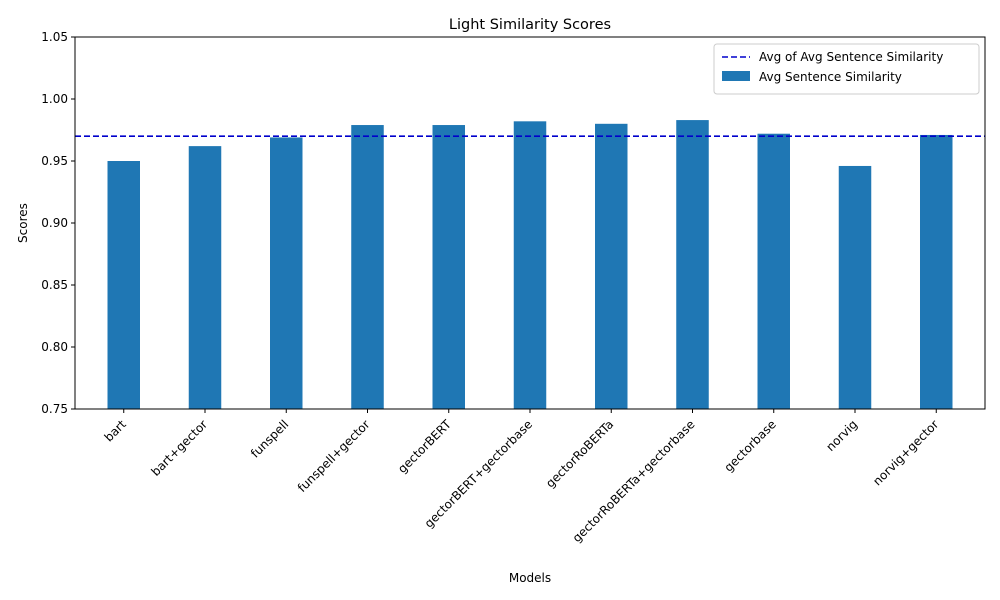 The image size is (1000, 600). Describe the element at coordinates (269, 438) in the screenshot. I see `x-tick-label-2: funspell` at that location.